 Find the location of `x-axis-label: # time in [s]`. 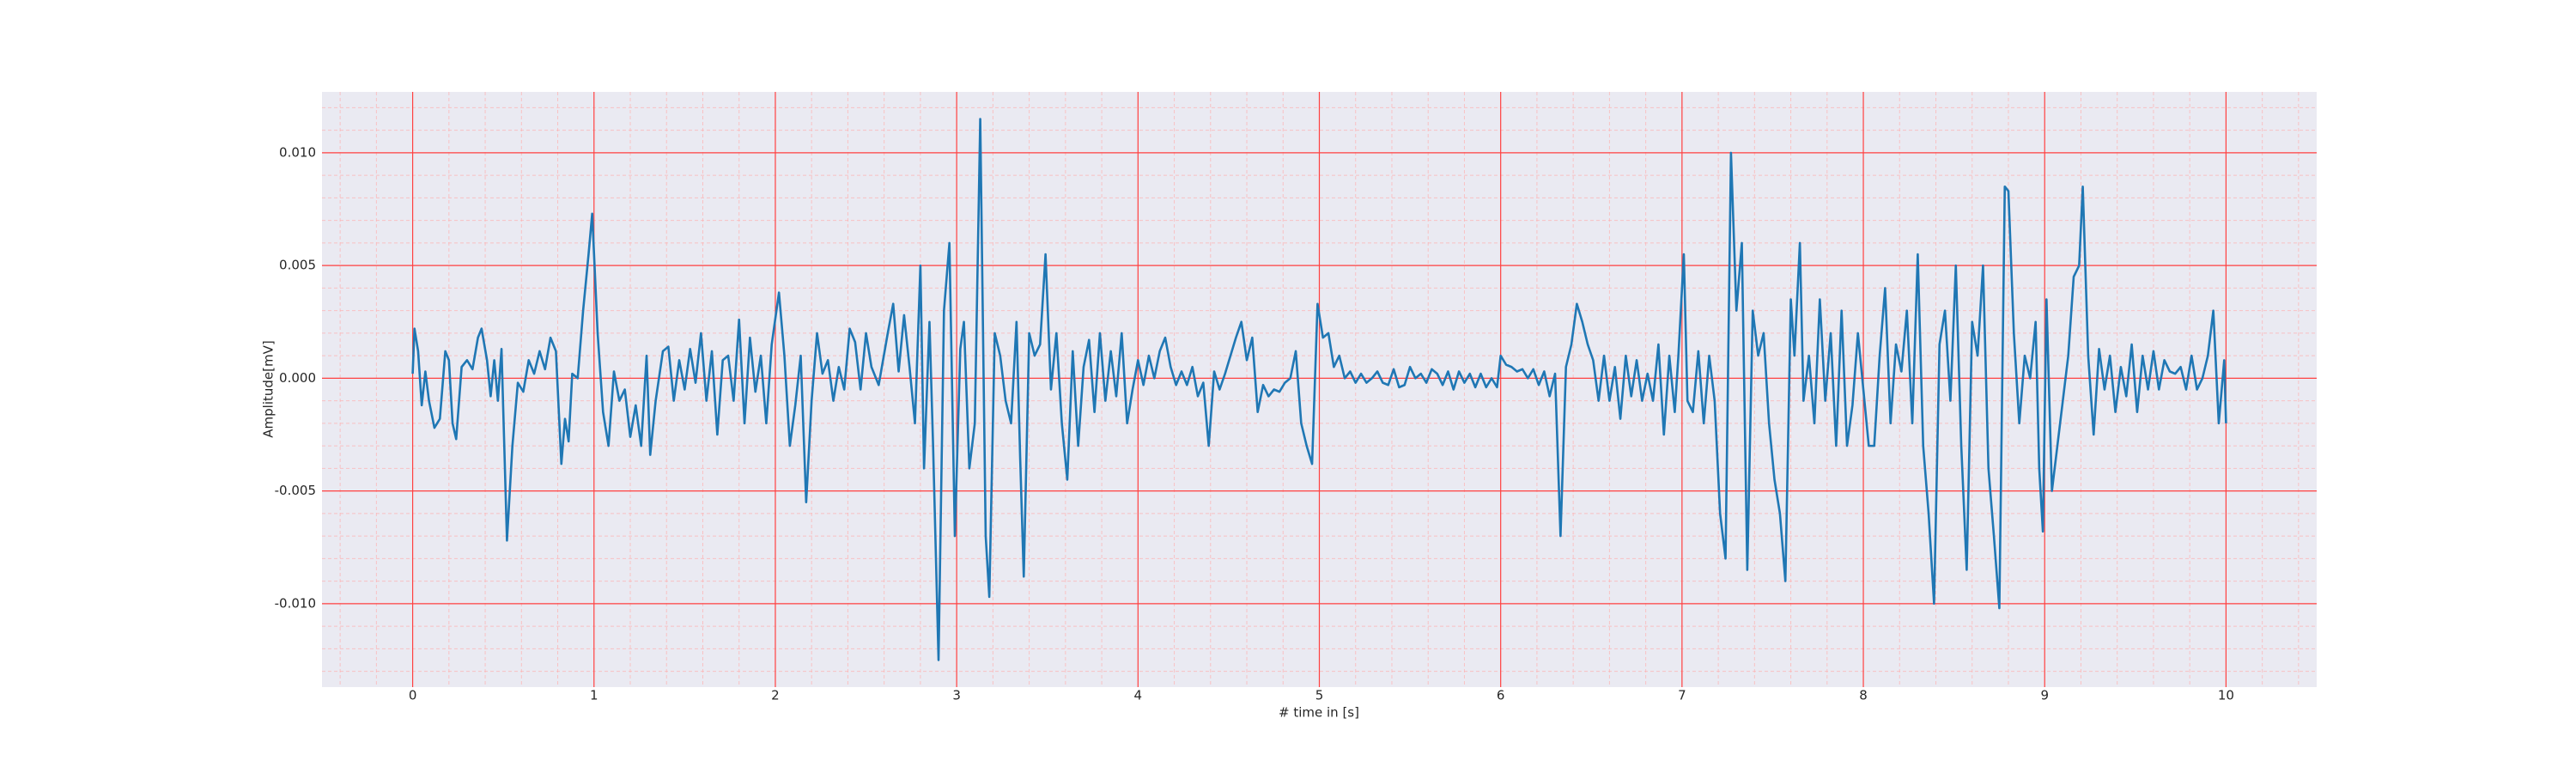

x-axis-label: # time in [s] is located at coordinates (1319, 713).